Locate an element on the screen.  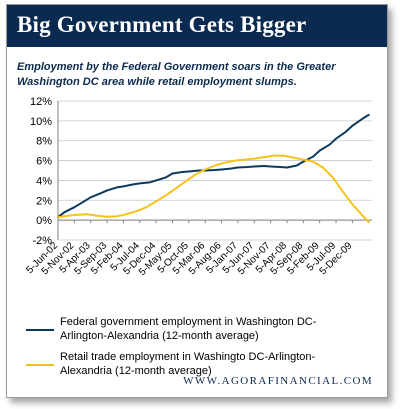
y-tick-label: 2% is located at coordinates (44, 201).